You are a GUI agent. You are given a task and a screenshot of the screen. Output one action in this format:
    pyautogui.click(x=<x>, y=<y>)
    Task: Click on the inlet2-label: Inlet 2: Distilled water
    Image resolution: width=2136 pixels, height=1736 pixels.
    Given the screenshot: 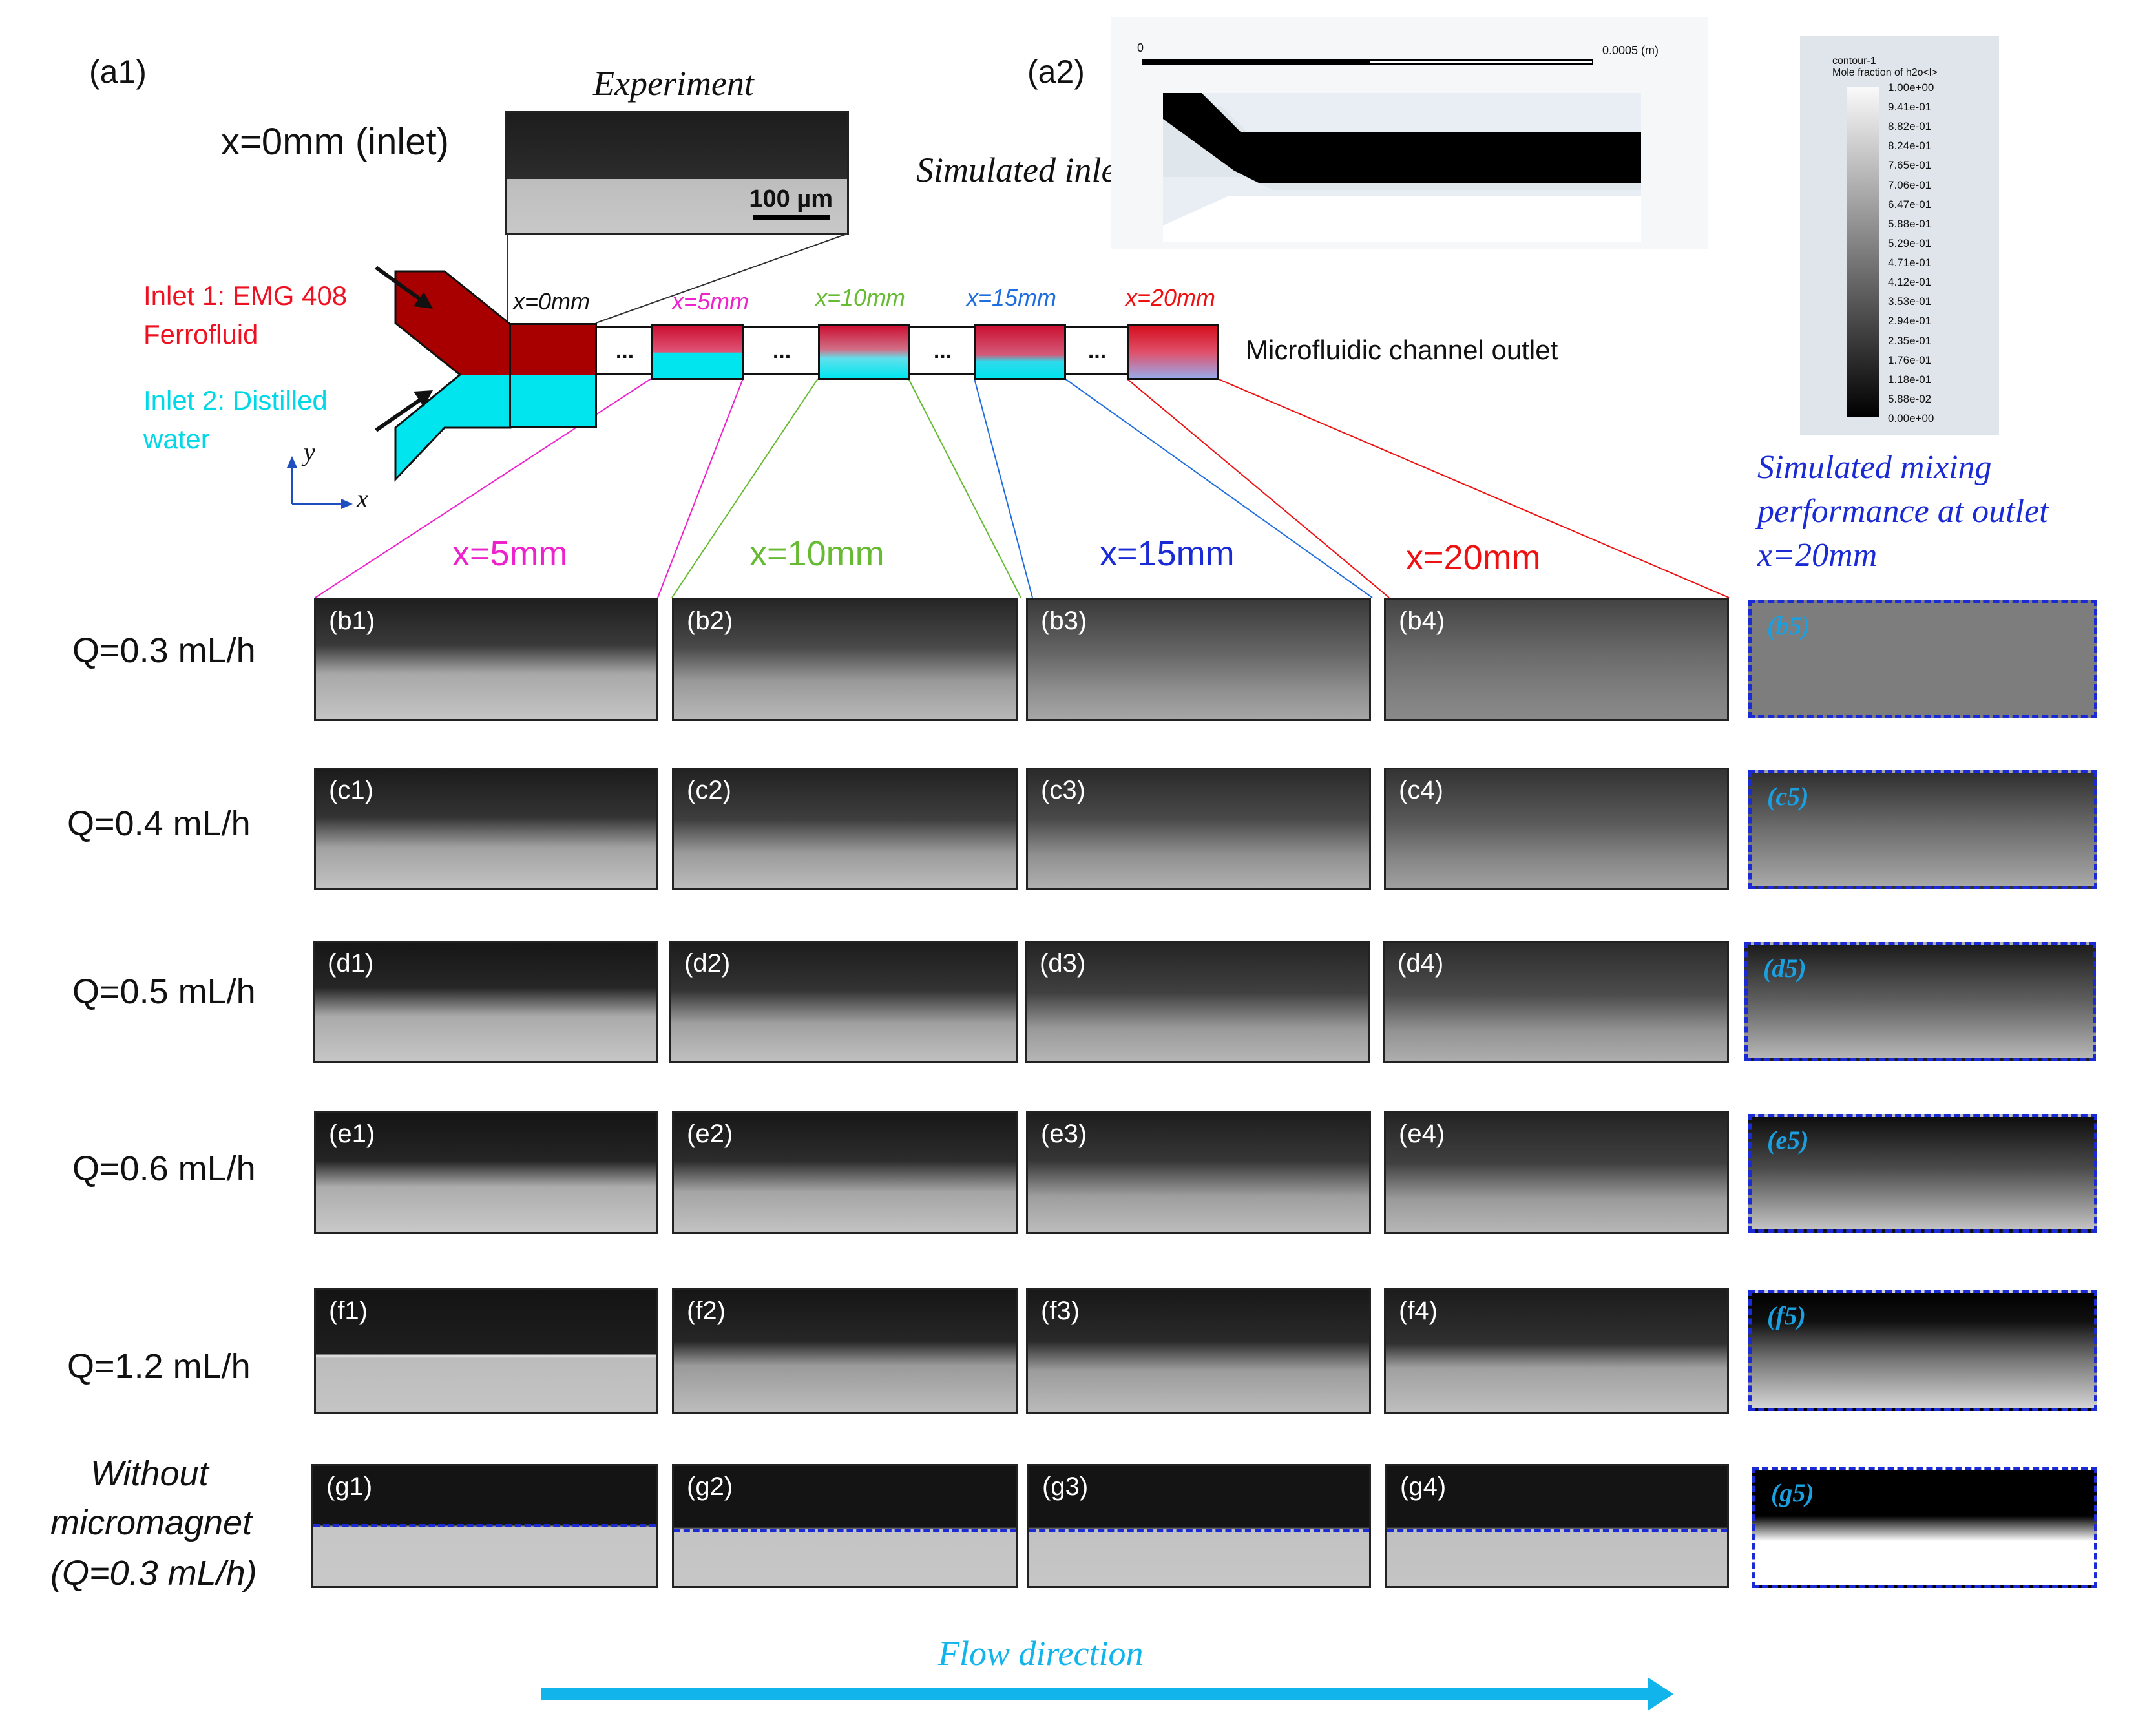 What is the action you would take?
    pyautogui.click(x=235, y=419)
    